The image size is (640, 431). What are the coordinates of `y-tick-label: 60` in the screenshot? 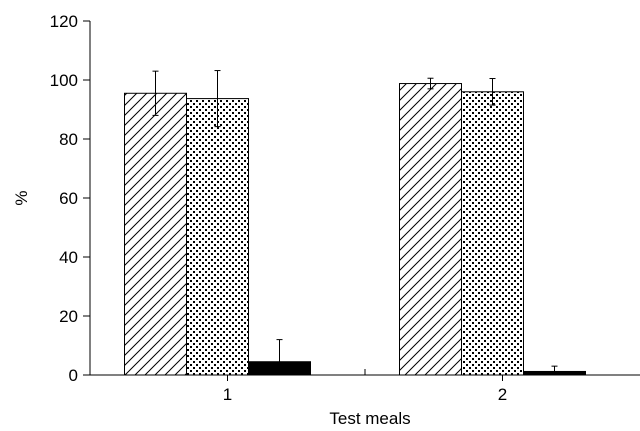 It's located at (68, 198).